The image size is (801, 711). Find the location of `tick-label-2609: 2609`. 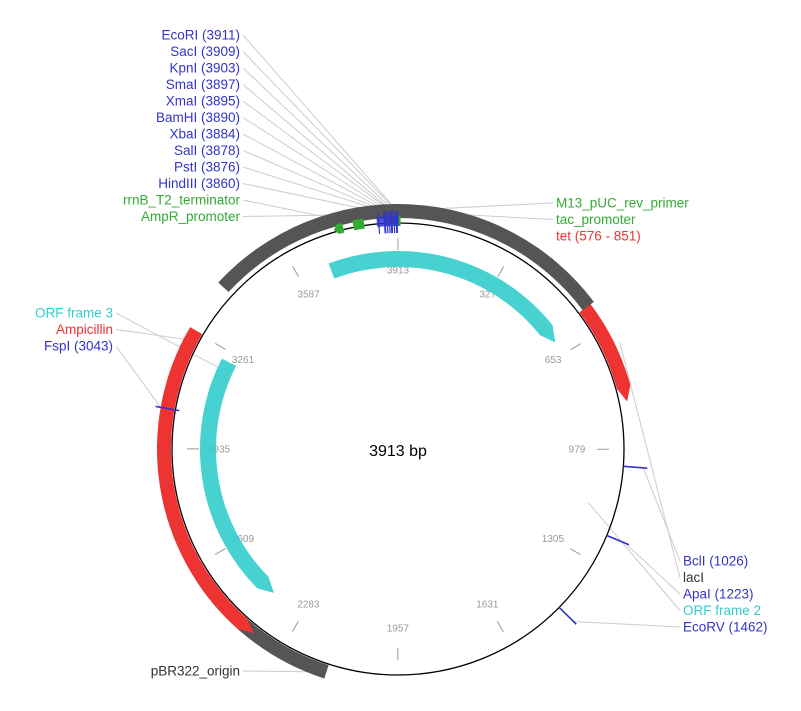

tick-label-2609: 2609 is located at coordinates (243, 539).